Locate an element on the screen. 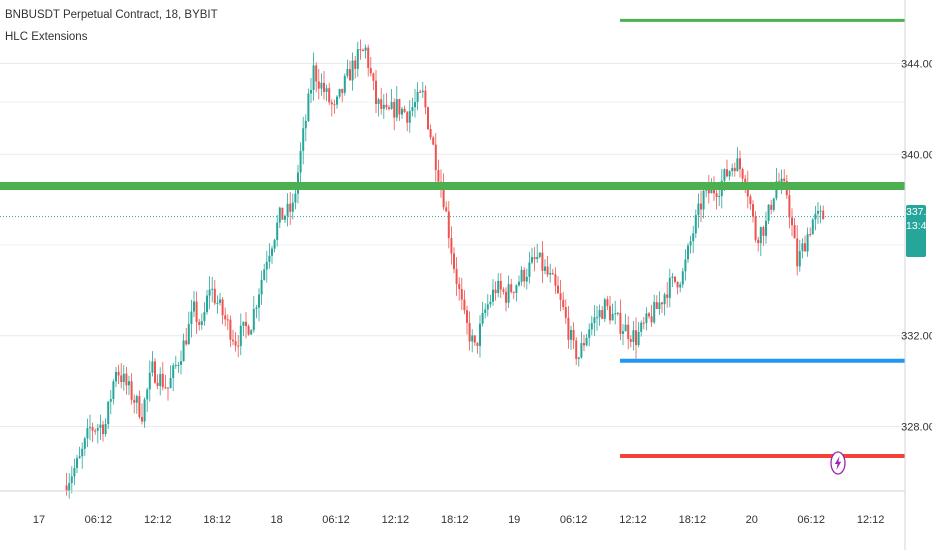 The width and height of the screenshot is (932, 550). symbol-title: BNBUSDT Perpetual Contract, 18, BYBIT is located at coordinates (111, 15).